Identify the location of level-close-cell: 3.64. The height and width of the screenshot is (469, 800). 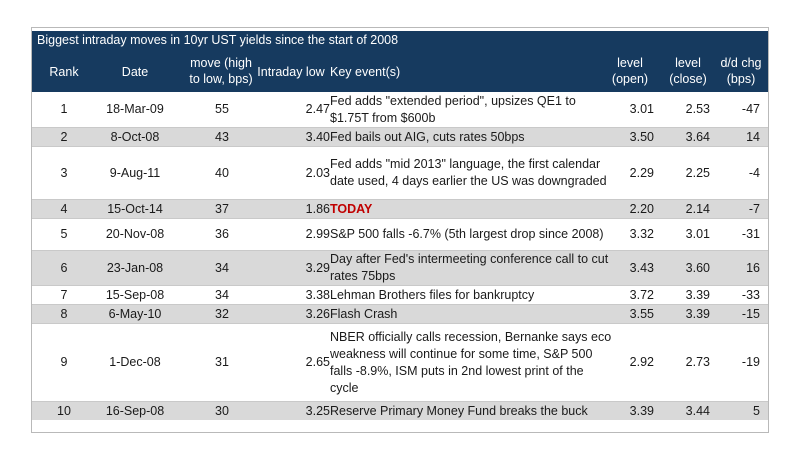
(697, 136).